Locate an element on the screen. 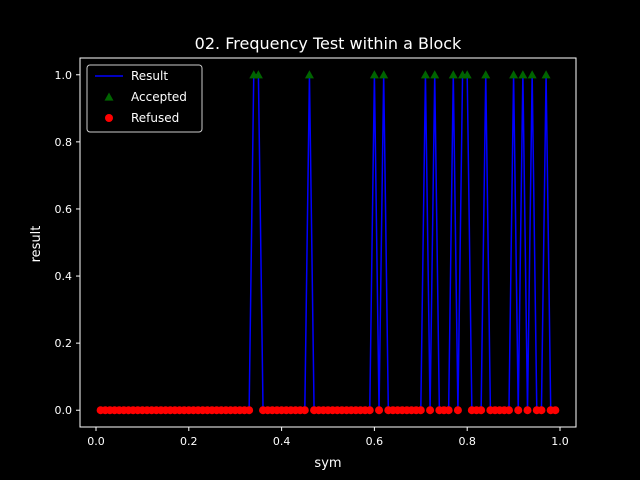  chart-title: 02. Frequency Test within a Block is located at coordinates (328, 43).